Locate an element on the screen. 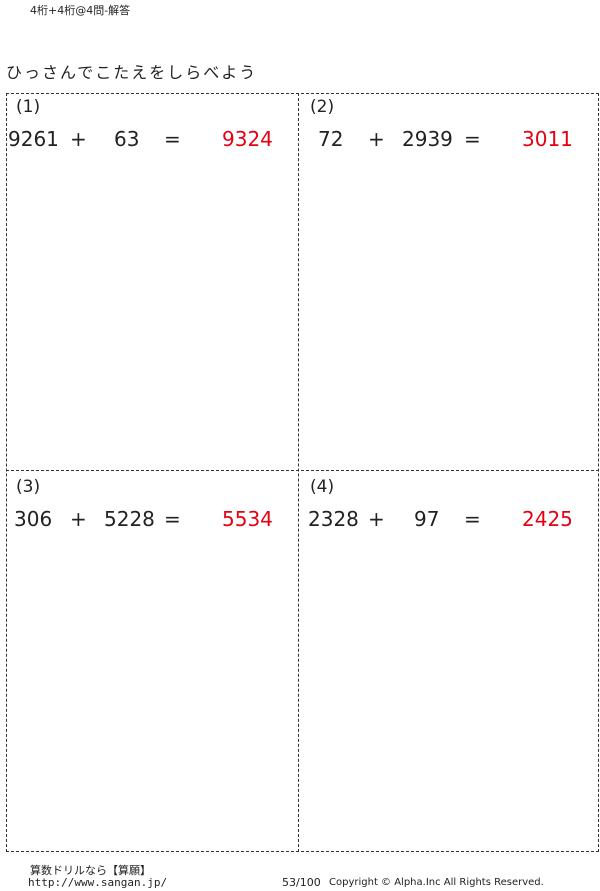 Image resolution: width=600 pixels, height=891 pixels. answer: 9324 is located at coordinates (247, 139).